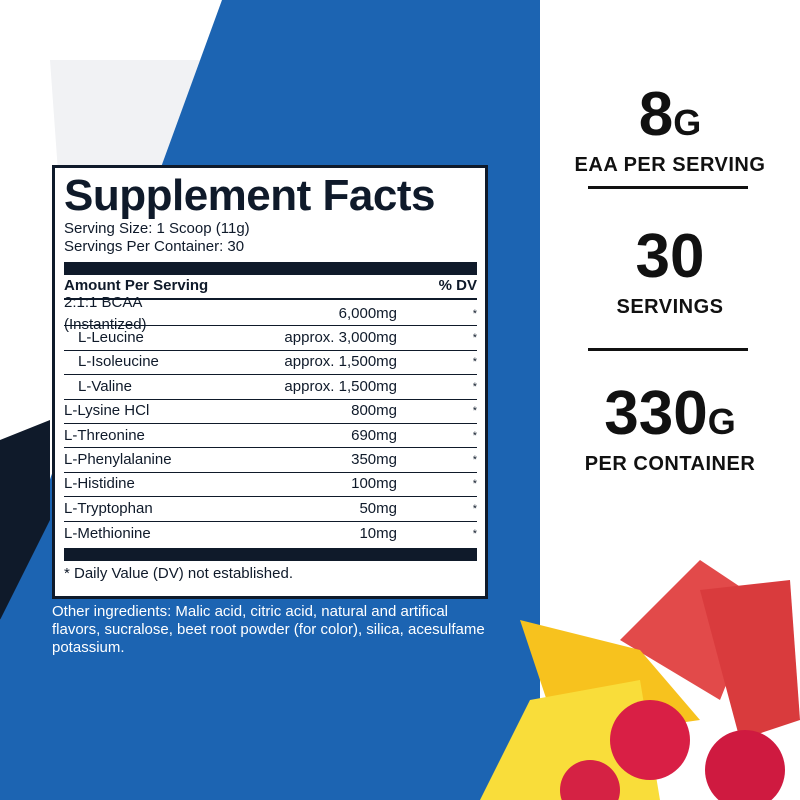 The image size is (800, 800). I want to click on stat-container: 330G PER CONTAINER, so click(670, 429).